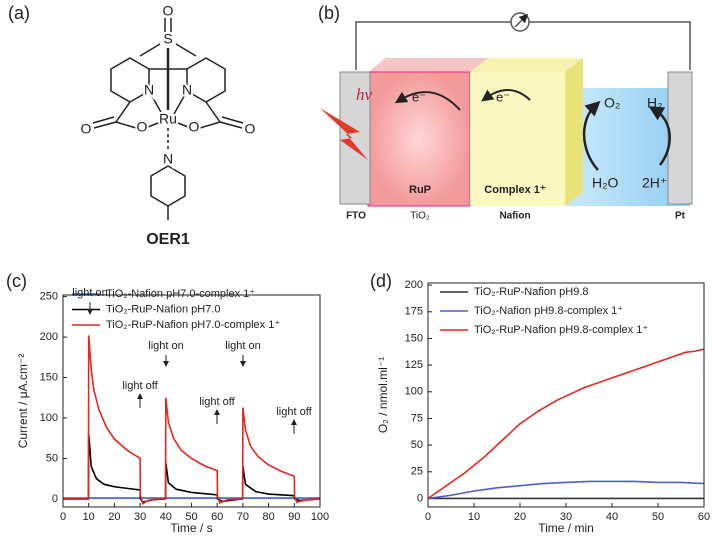  I want to click on y-axis-label: Current / μA.cm⁻², so click(23, 401).